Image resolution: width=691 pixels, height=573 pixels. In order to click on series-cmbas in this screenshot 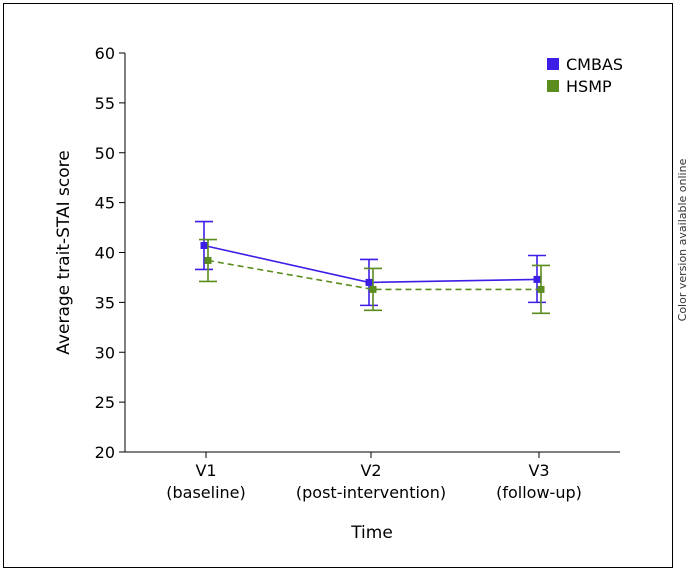, I will do `click(370, 263)`.